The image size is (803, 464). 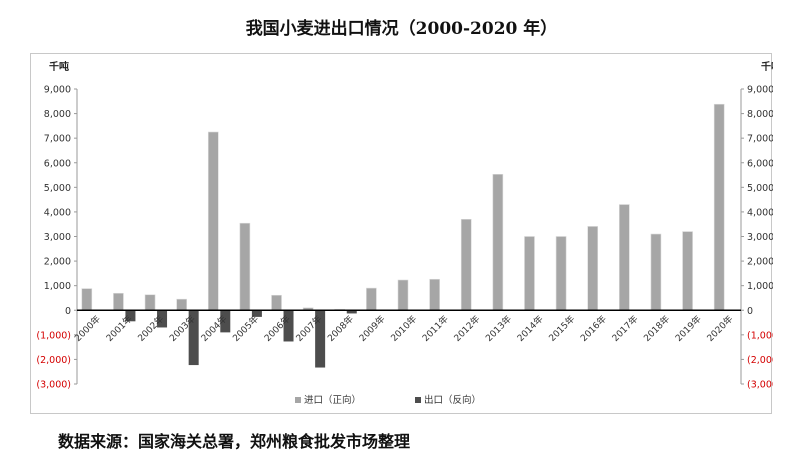 I want to click on right-tick-label: (2,000), so click(x=760, y=360).